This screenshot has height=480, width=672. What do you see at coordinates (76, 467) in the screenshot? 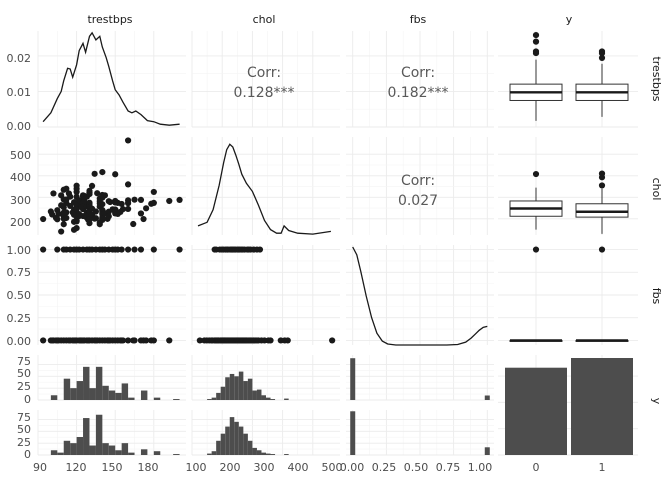
I see `x-tick-trestbps: 120` at bounding box center [76, 467].